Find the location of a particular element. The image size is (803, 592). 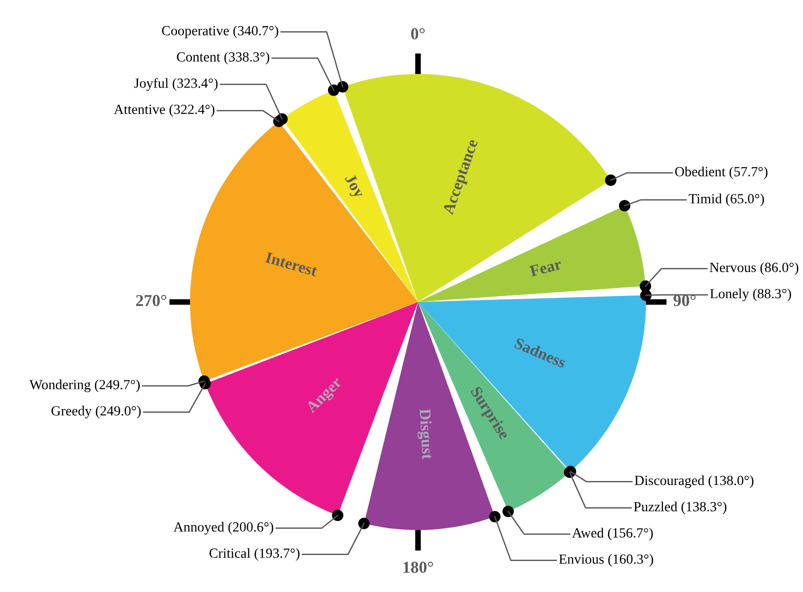

text: Greedy (249.0°) is located at coordinates (96, 412).